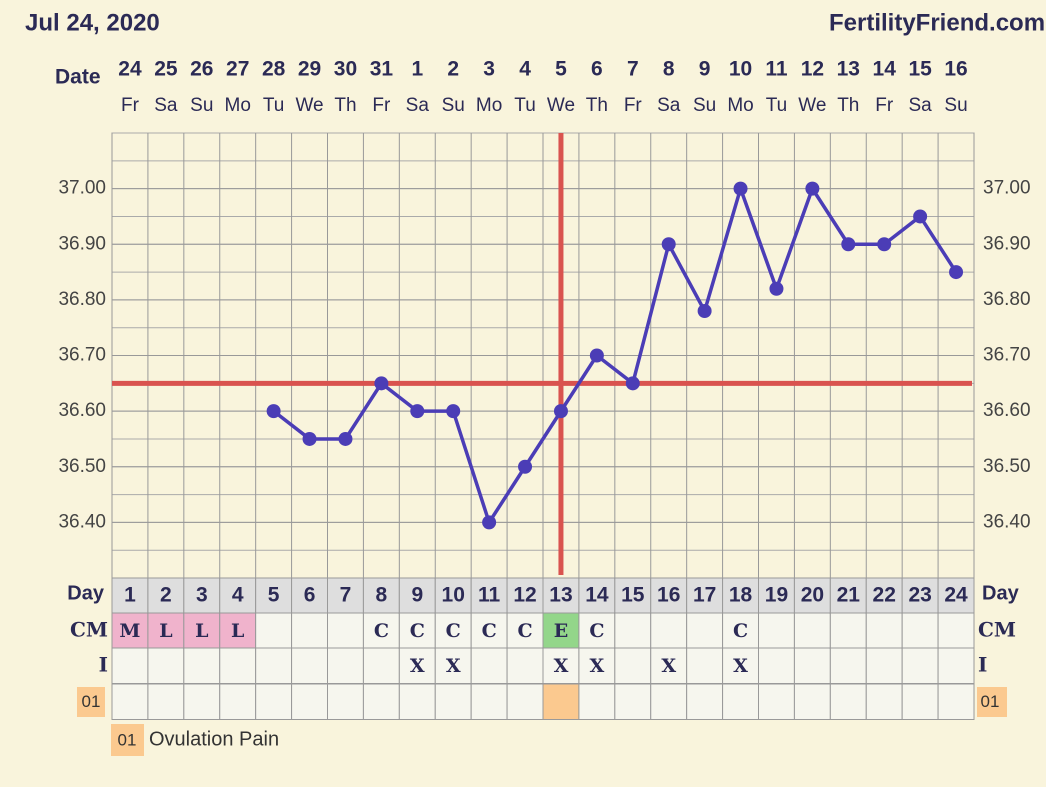 The image size is (1046, 787). I want to click on date-number: 6, so click(597, 69).